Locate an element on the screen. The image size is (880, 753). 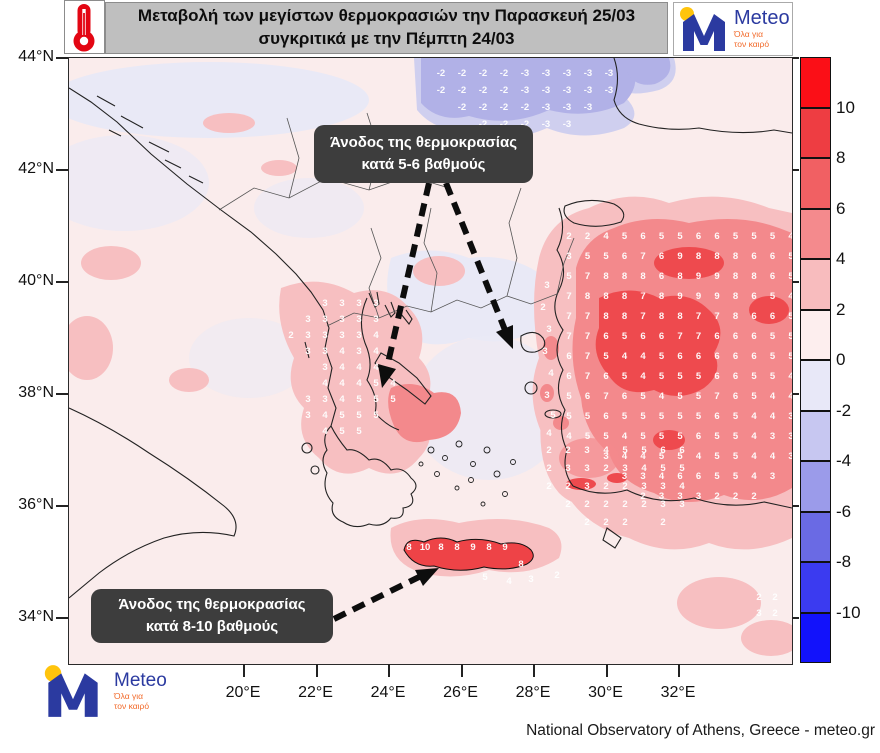
colorbar-label: -6 is located at coordinates (844, 511).